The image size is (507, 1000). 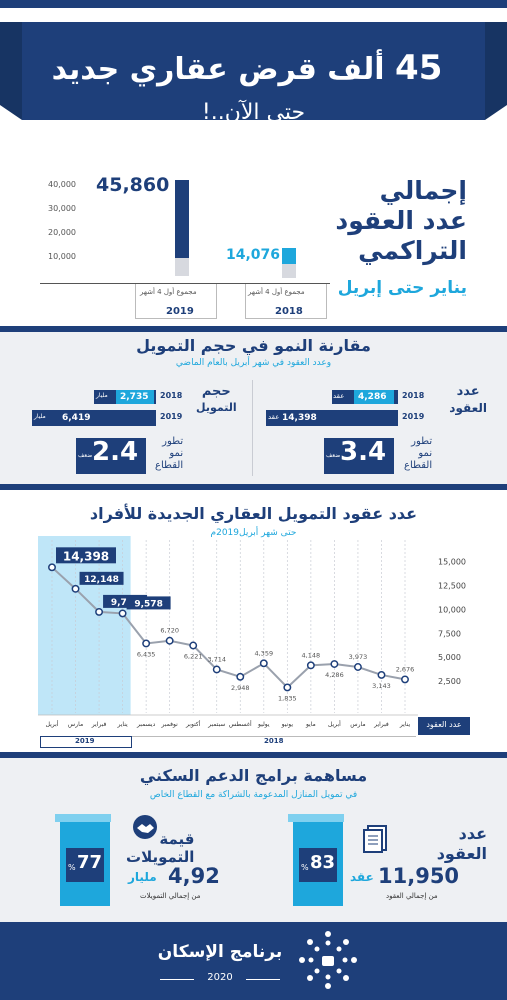 I want to click on support-contracts-label-2: العقود, so click(x=461, y=853).